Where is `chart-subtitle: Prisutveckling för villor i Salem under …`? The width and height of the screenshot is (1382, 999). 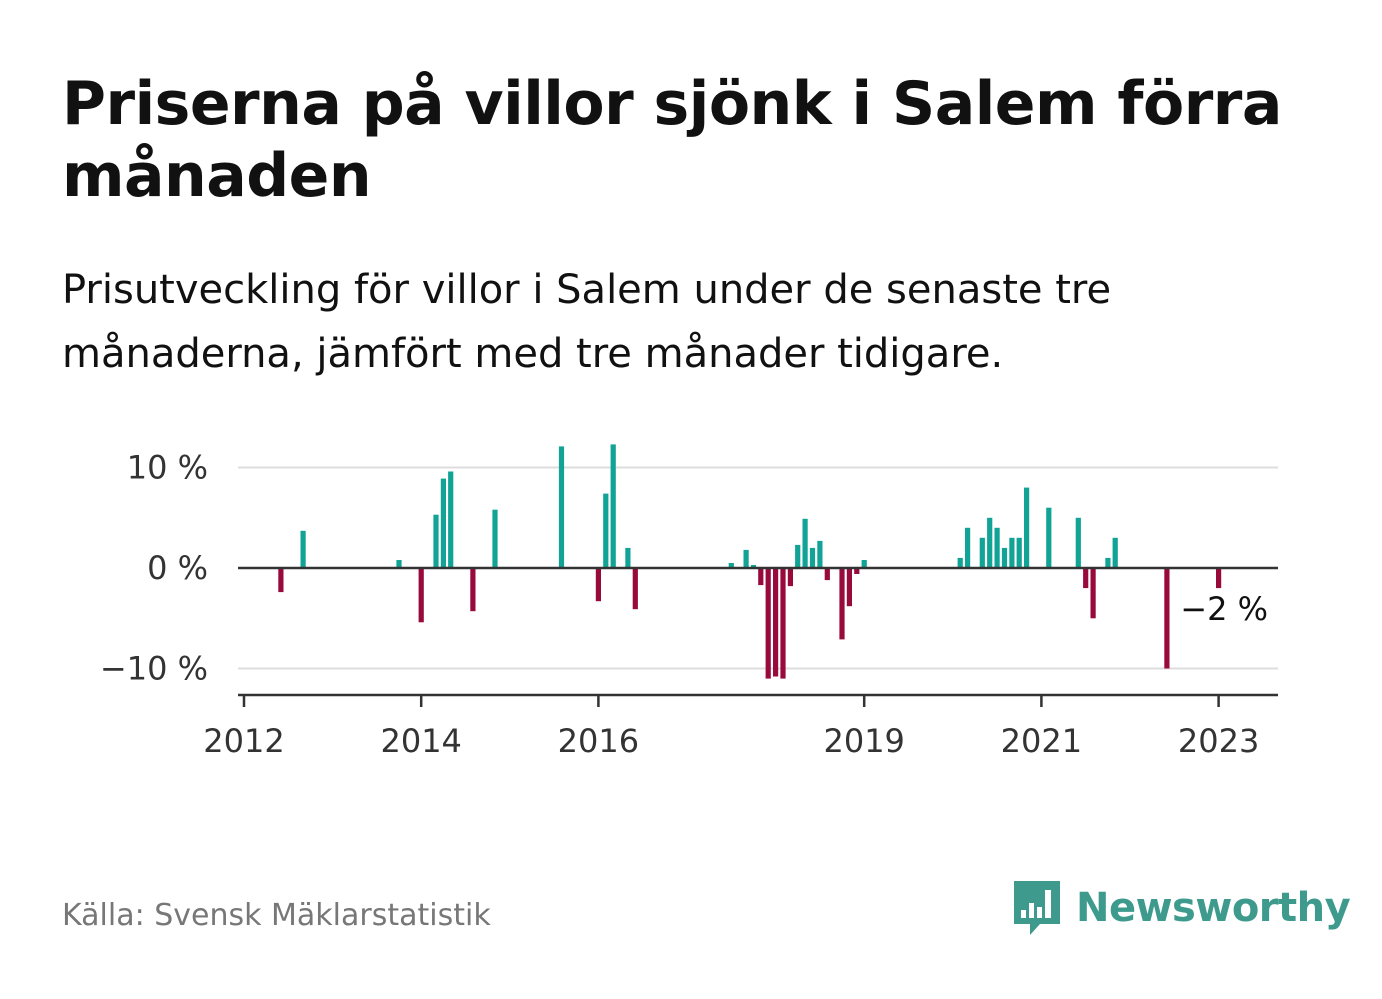
chart-subtitle: Prisutveckling för villor i Salem under … is located at coordinates (587, 322).